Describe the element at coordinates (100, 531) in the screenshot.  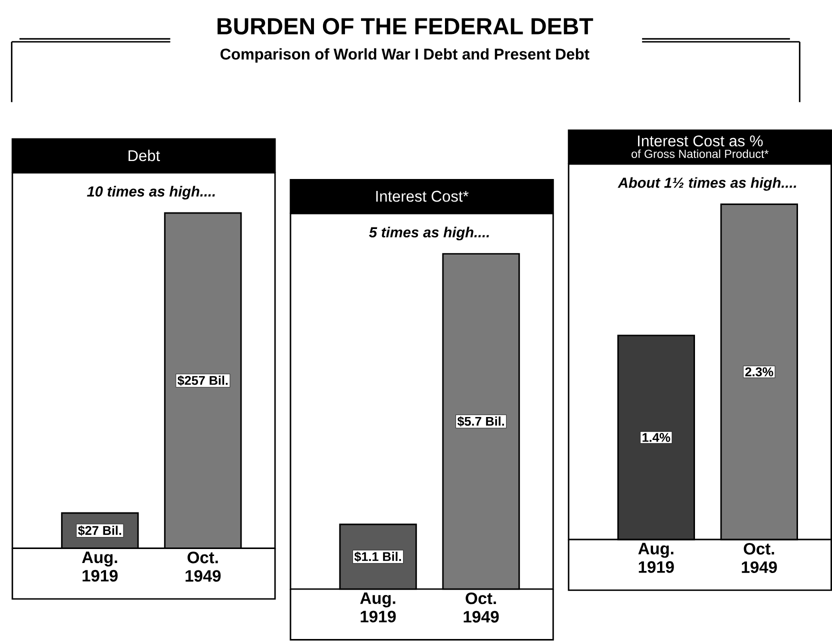
I see `data-label: $27 Bil.` at that location.